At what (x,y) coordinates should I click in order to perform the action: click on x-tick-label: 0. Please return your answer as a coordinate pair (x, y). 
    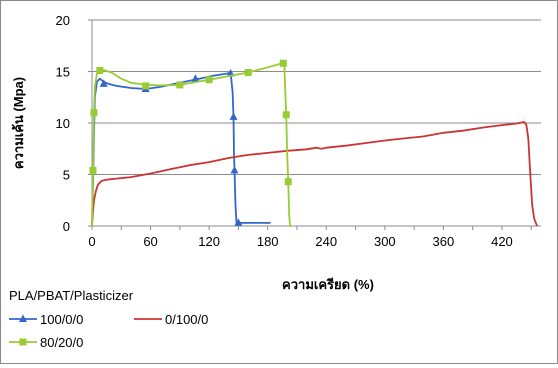
    Looking at the image, I should click on (91, 241).